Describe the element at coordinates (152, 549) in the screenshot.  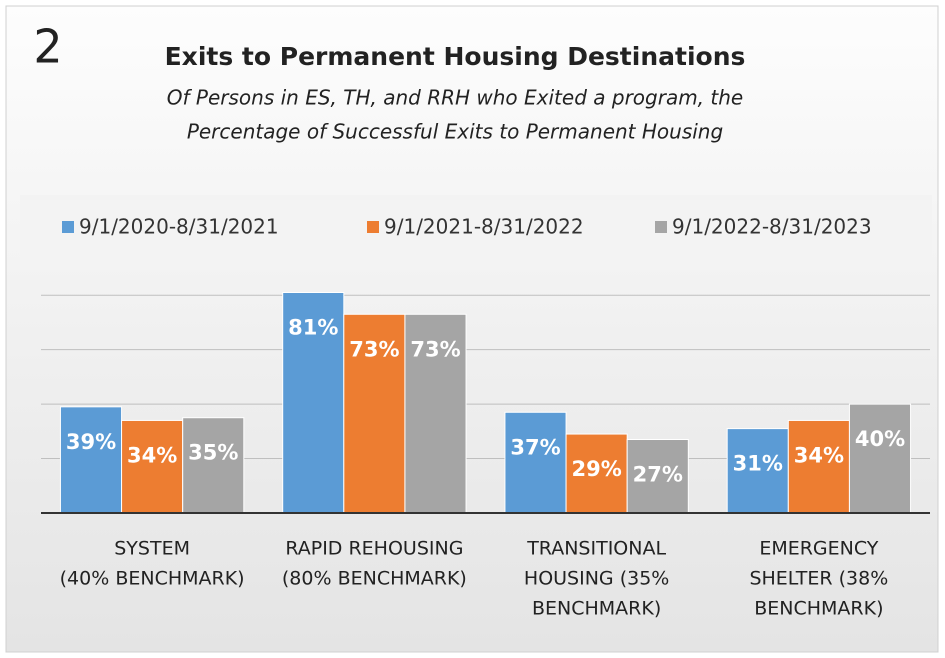
I see `x-tick-label: SYSTEM` at that location.